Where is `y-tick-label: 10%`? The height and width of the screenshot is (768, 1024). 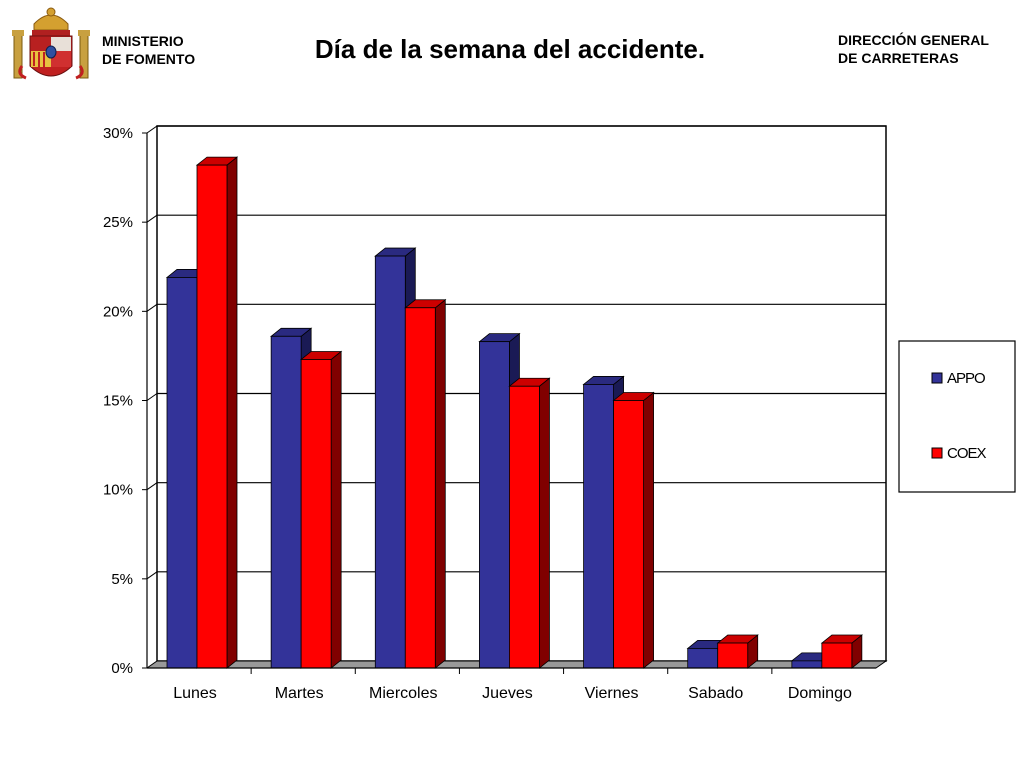 y-tick-label: 10% is located at coordinates (118, 490).